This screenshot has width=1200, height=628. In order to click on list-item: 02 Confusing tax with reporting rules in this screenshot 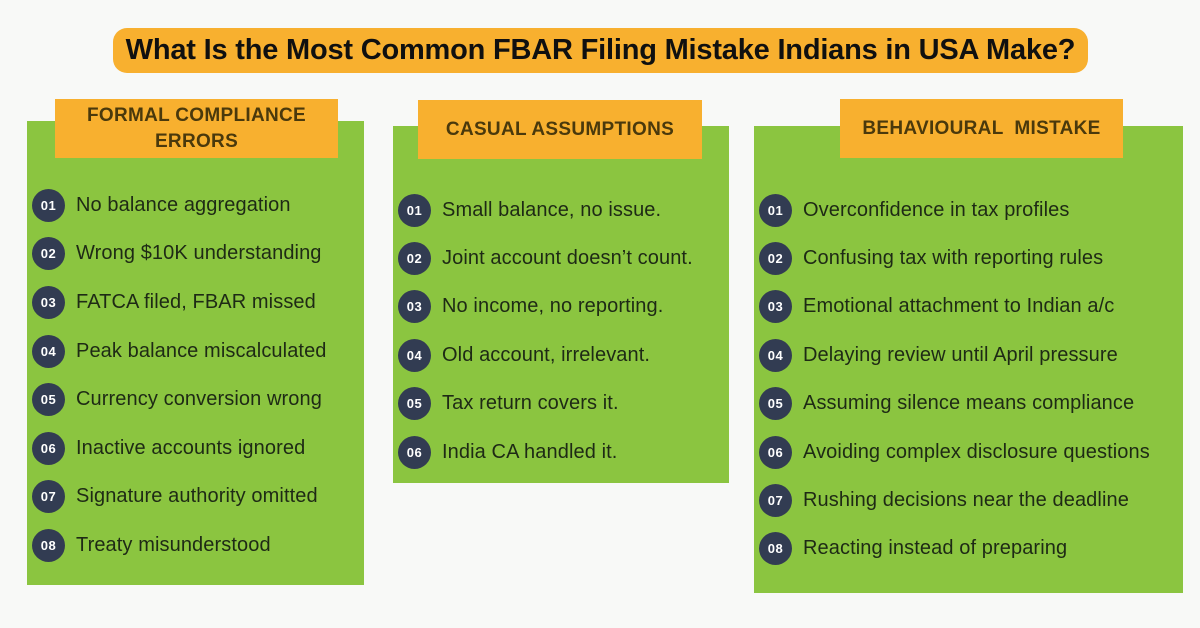, I will do `click(968, 258)`.